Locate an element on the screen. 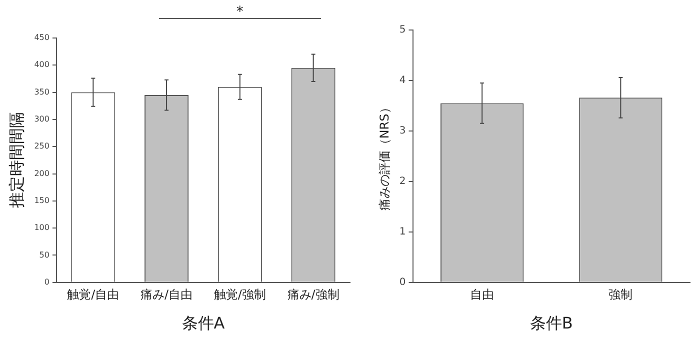  y-tick-label: 450 is located at coordinates (42, 37).